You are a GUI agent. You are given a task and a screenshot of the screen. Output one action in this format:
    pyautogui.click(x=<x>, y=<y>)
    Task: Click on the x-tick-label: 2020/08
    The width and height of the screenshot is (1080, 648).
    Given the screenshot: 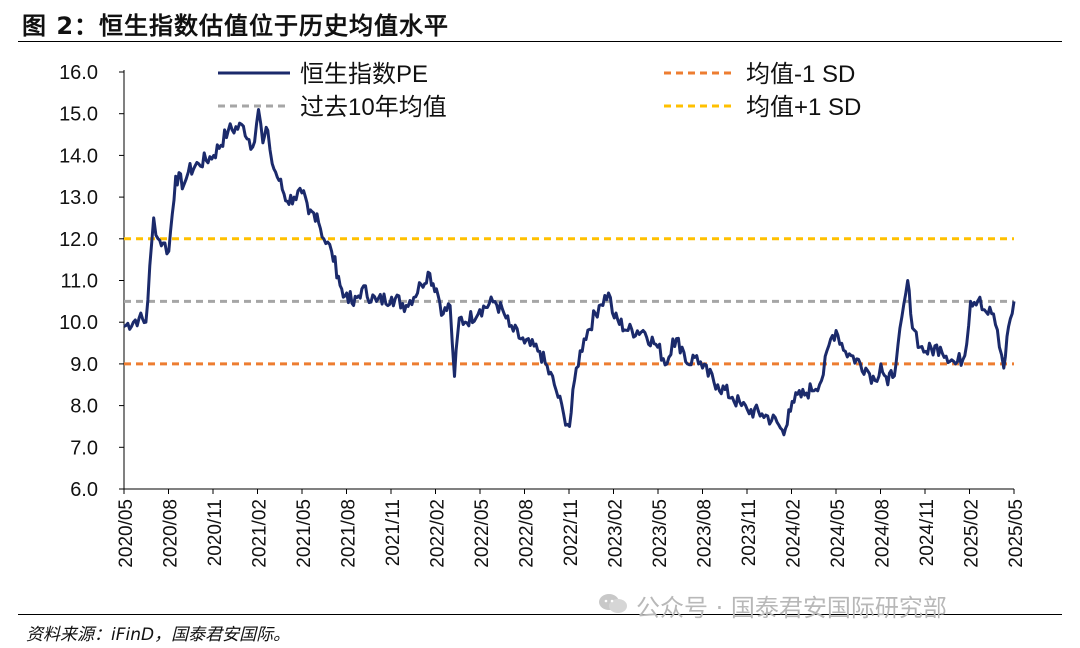 What is the action you would take?
    pyautogui.click(x=171, y=533)
    